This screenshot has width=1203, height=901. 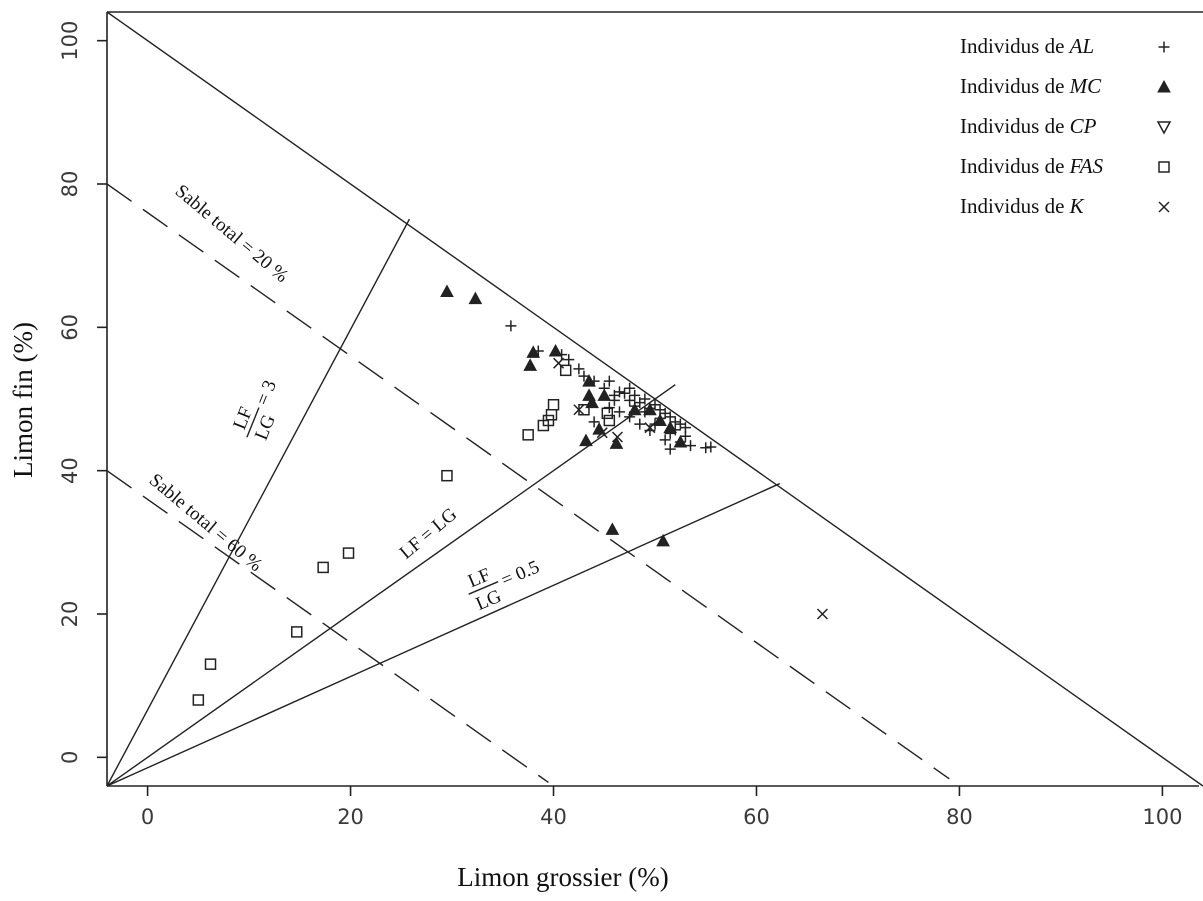 What do you see at coordinates (82, 392) in the screenshot?
I see `y-axis: 0 20 40 60 80 100` at bounding box center [82, 392].